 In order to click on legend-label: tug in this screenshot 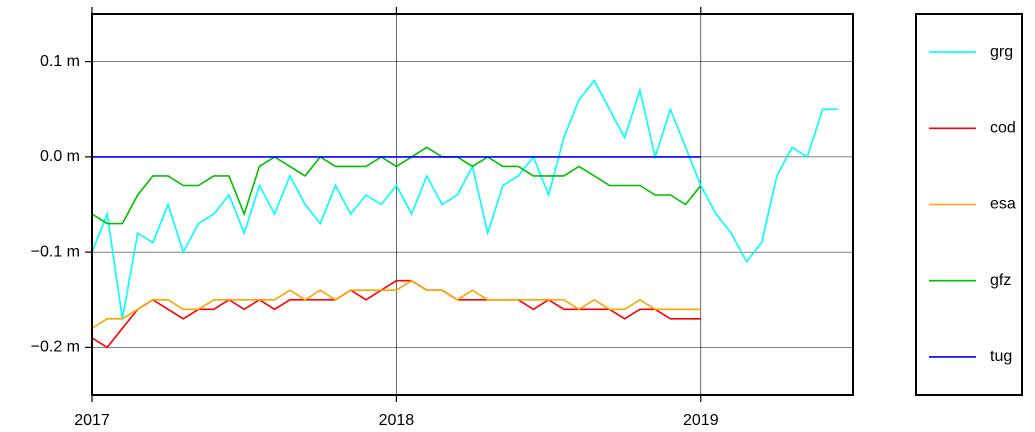, I will do `click(1001, 356)`.